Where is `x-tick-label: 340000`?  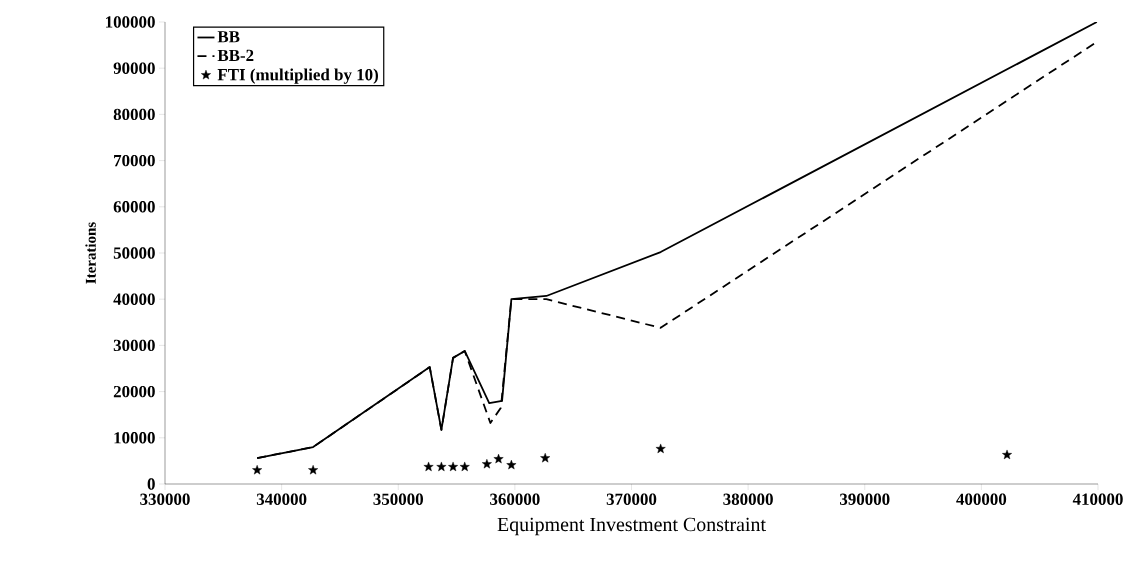 x-tick-label: 340000 is located at coordinates (281, 499).